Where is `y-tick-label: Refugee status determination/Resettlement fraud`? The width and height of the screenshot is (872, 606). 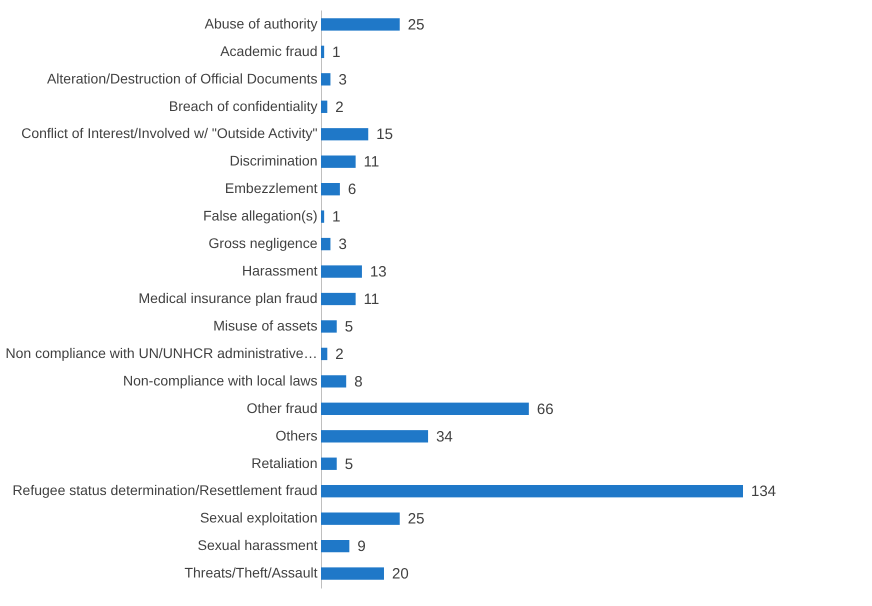
y-tick-label: Refugee status determination/Resettlement fraud is located at coordinates (165, 490).